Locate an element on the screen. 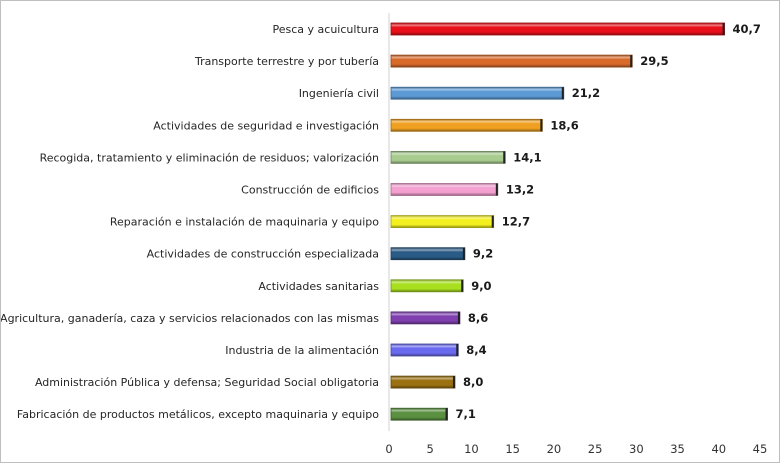 The width and height of the screenshot is (780, 463). data-label: 9,0 is located at coordinates (481, 286).